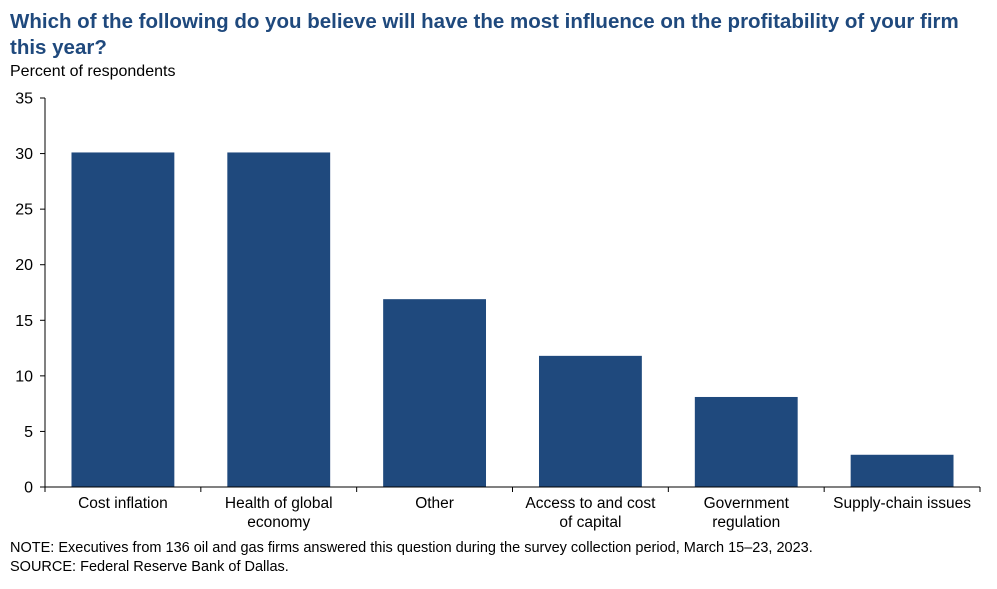  What do you see at coordinates (30, 294) in the screenshot?
I see `y-axis: 0 5 10 15 20 25 30 35` at bounding box center [30, 294].